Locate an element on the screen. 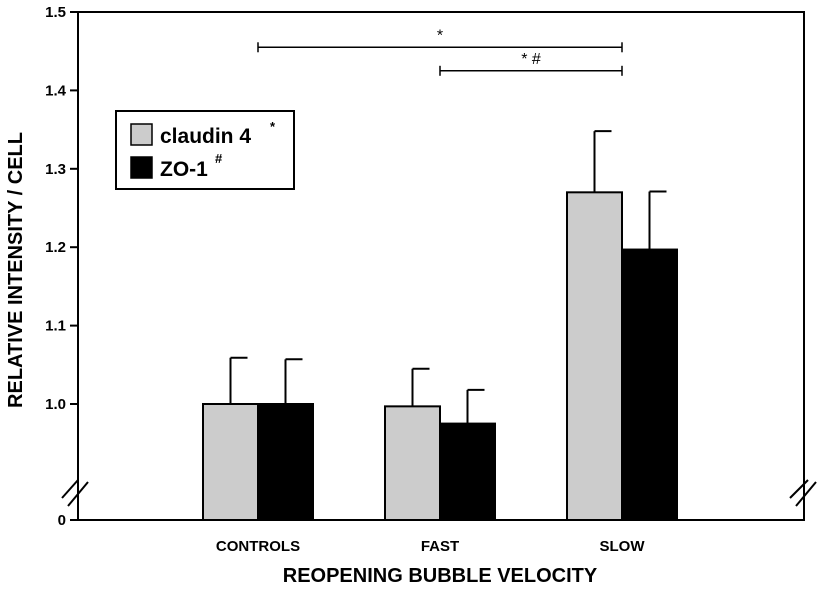 The width and height of the screenshot is (819, 597). axis-break-left is located at coordinates (75, 493).